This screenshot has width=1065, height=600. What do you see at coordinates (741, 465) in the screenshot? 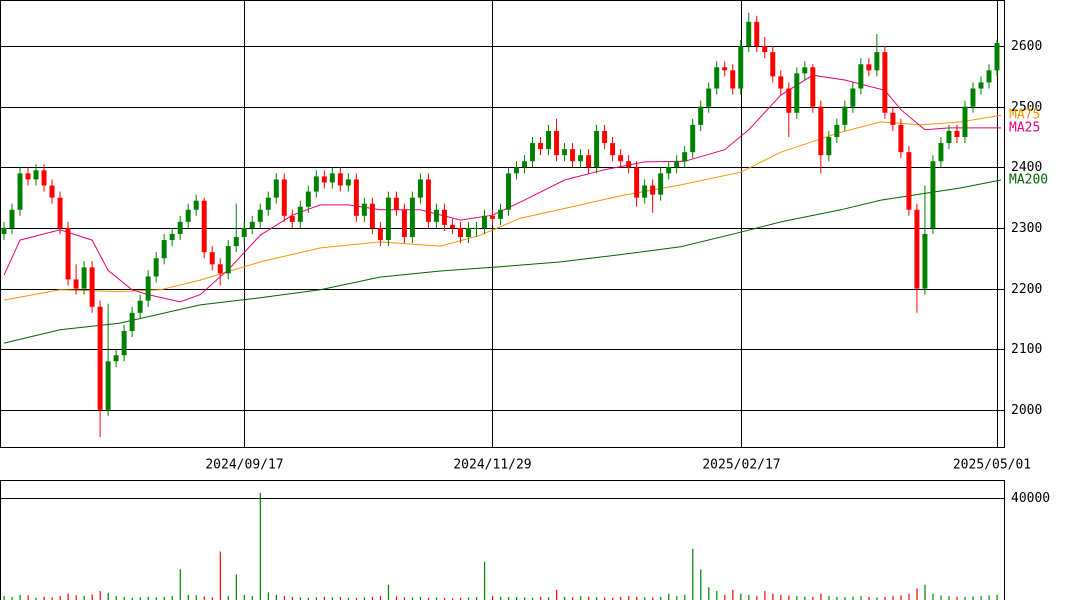
I see `x-tick-label: 2025/02/17` at bounding box center [741, 465].